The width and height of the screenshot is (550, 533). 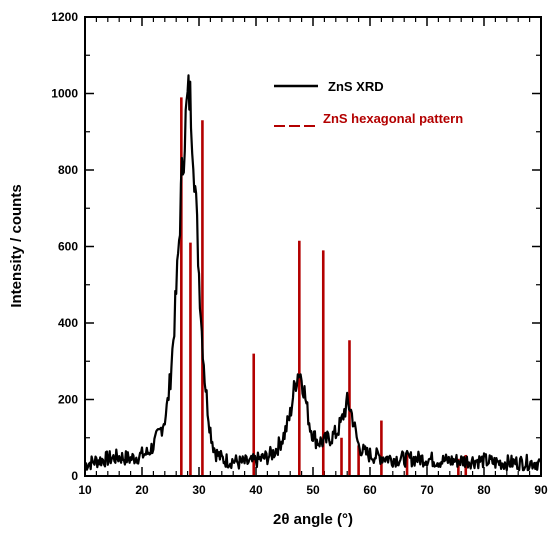 I want to click on x-tick-label: 80, so click(x=484, y=490).